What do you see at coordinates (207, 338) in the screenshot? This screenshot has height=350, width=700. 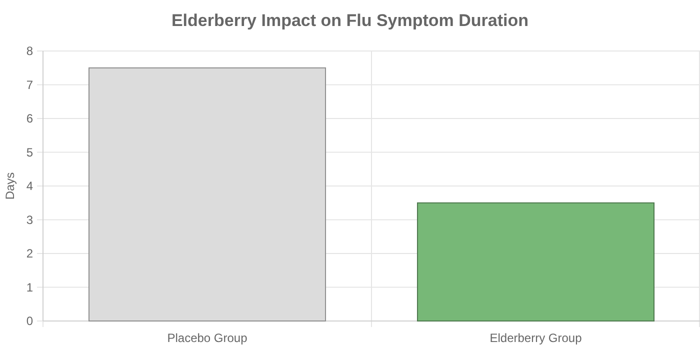 I see `x-tick-label: Placebo Group` at bounding box center [207, 338].